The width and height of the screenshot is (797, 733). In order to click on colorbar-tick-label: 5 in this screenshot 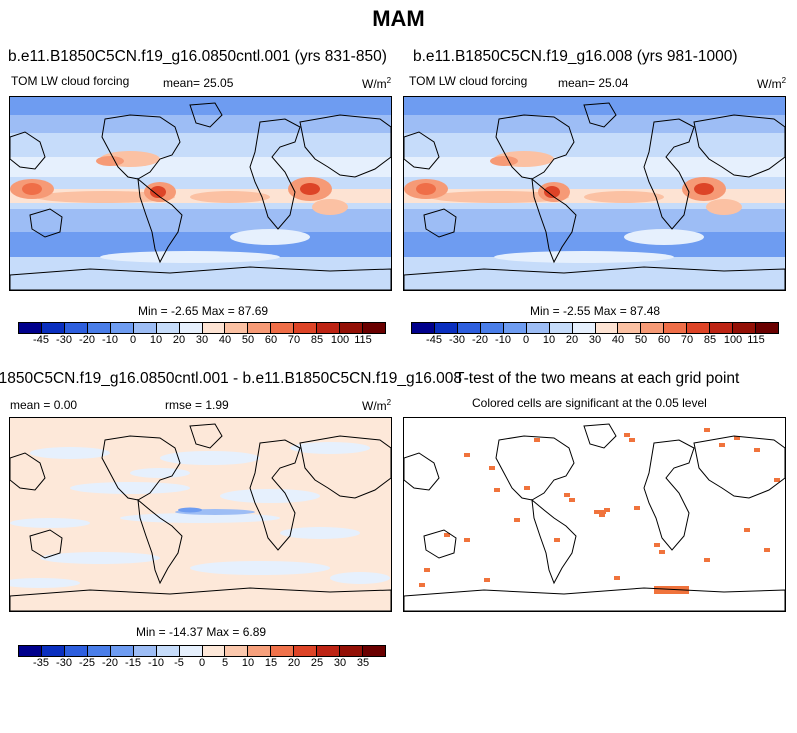, I will do `click(225, 663)`.